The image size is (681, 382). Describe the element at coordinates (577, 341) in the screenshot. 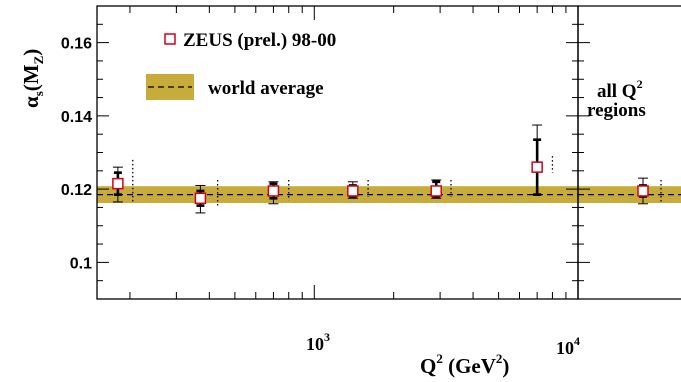

I see `x-tick-exp-10000: 4` at that location.